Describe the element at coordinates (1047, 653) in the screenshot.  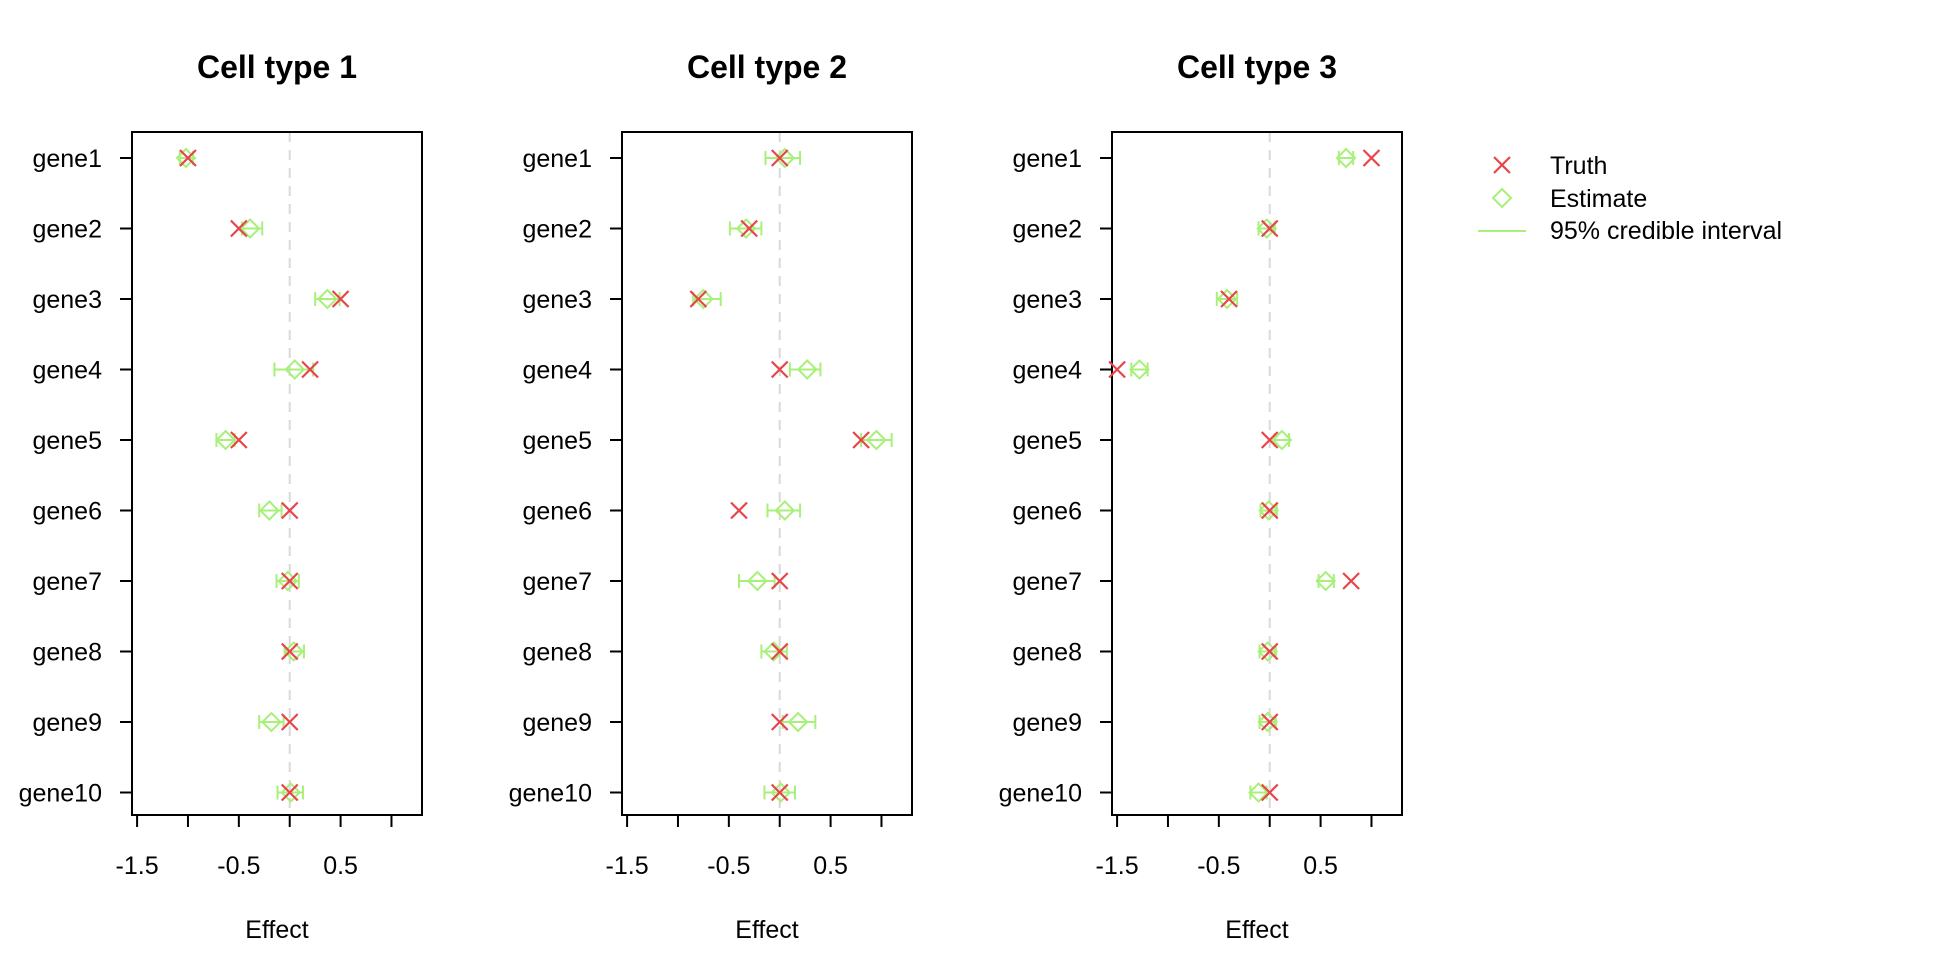
I see `gene-label: gene8` at that location.